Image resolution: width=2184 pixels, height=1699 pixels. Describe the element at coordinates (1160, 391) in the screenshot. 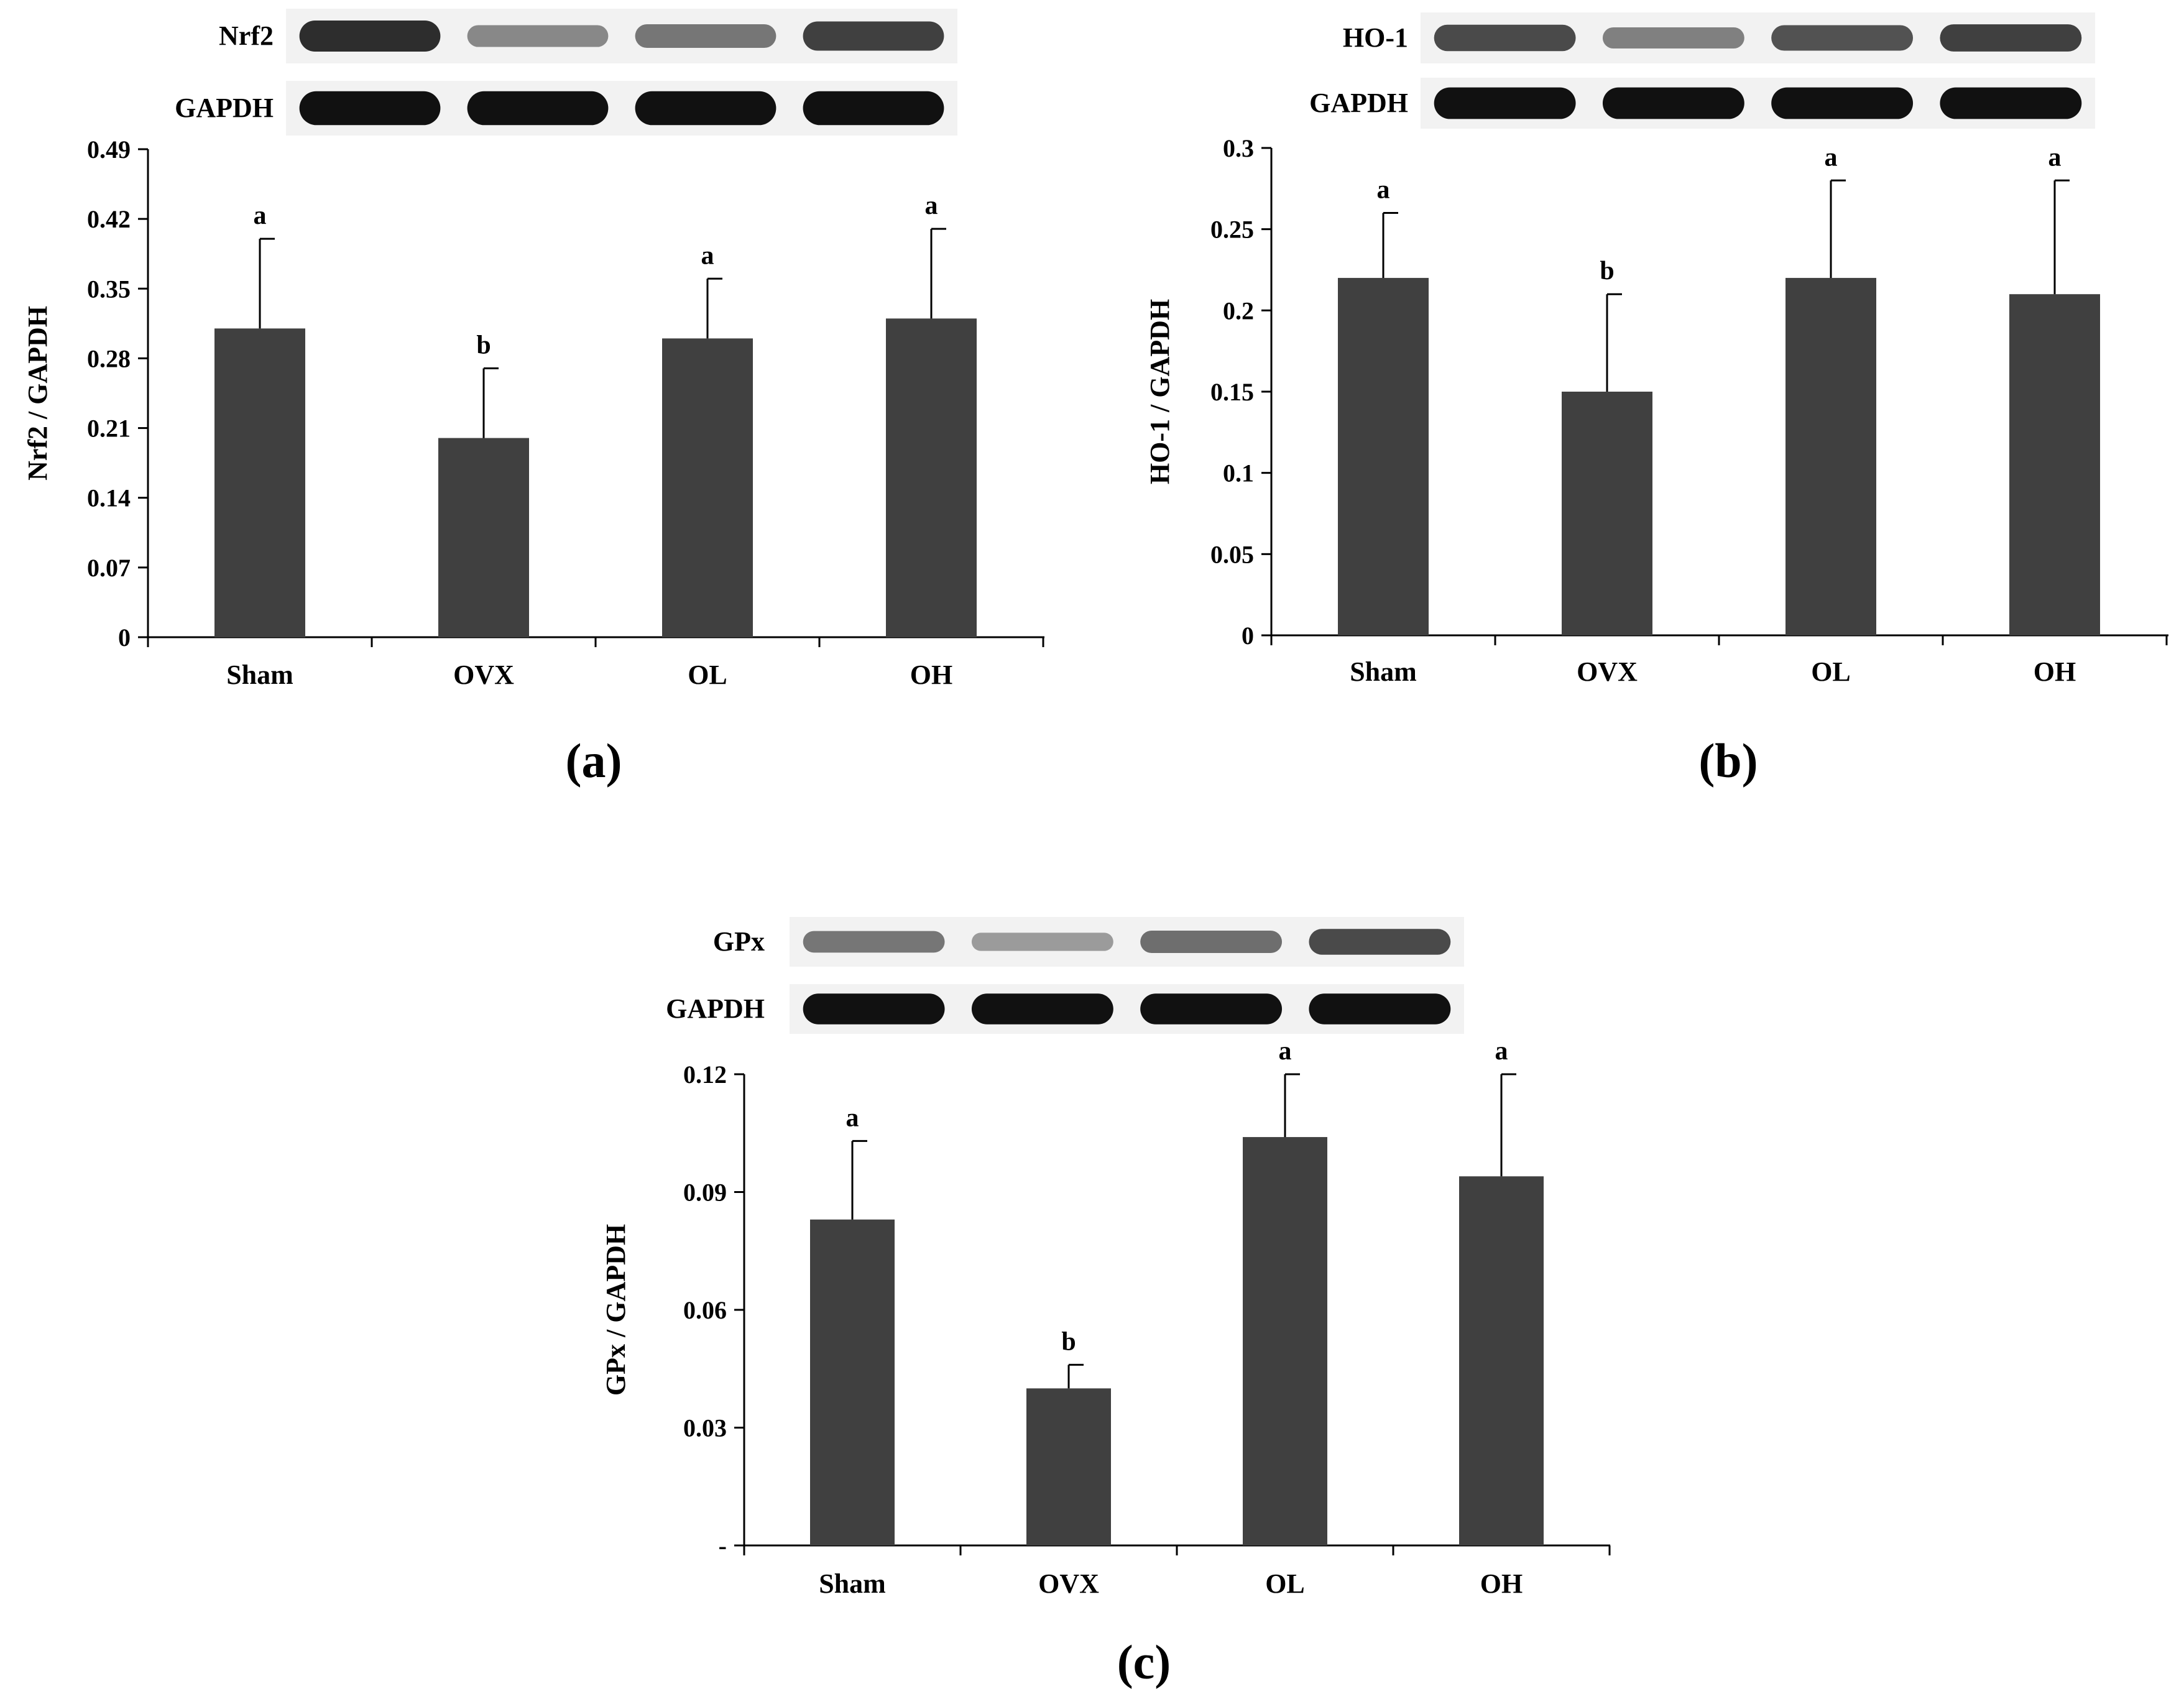

I see `y-axis-label: HO-1 / GAPDH` at that location.